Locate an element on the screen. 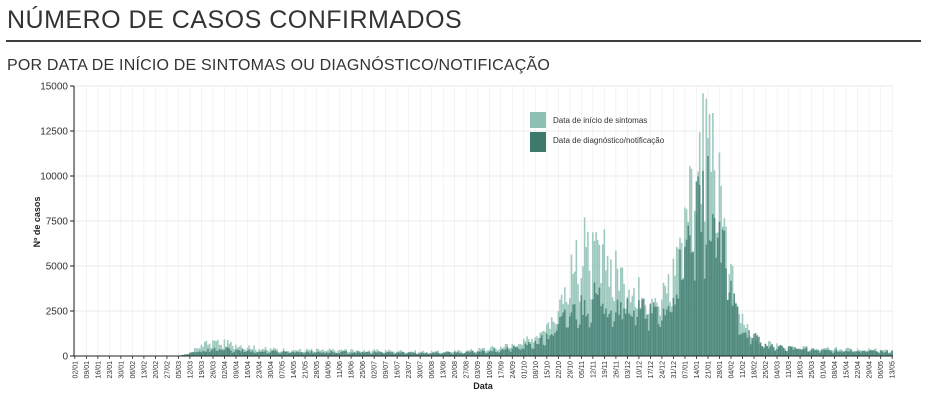 The width and height of the screenshot is (950, 400). x-tick-label: 02/07 is located at coordinates (375, 370).